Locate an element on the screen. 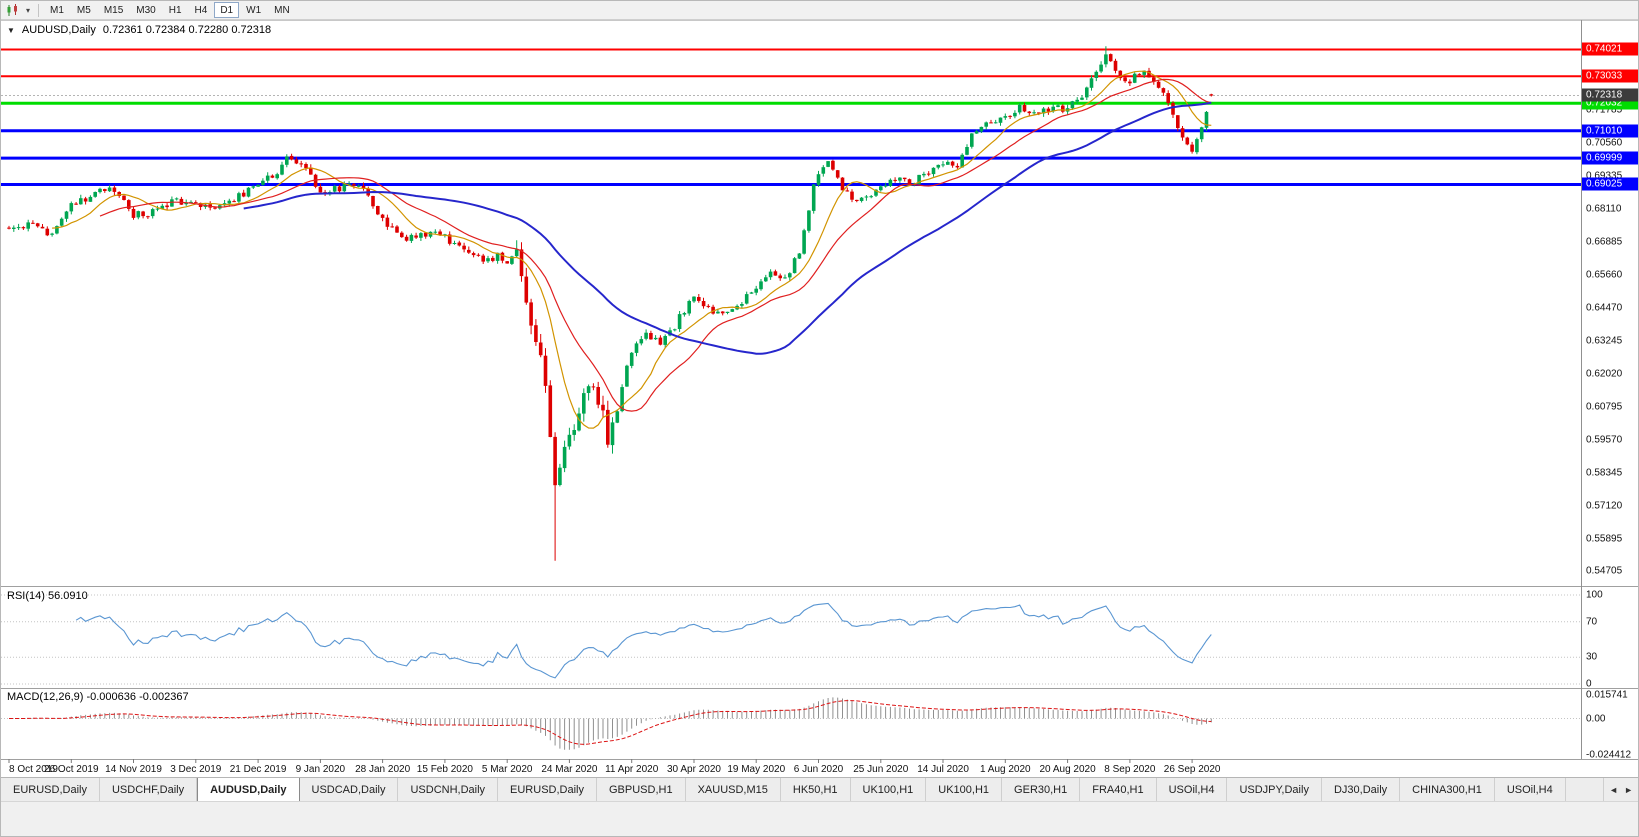 Image resolution: width=1639 pixels, height=837 pixels. rsi-axis-label: 100 is located at coordinates (1594, 595).